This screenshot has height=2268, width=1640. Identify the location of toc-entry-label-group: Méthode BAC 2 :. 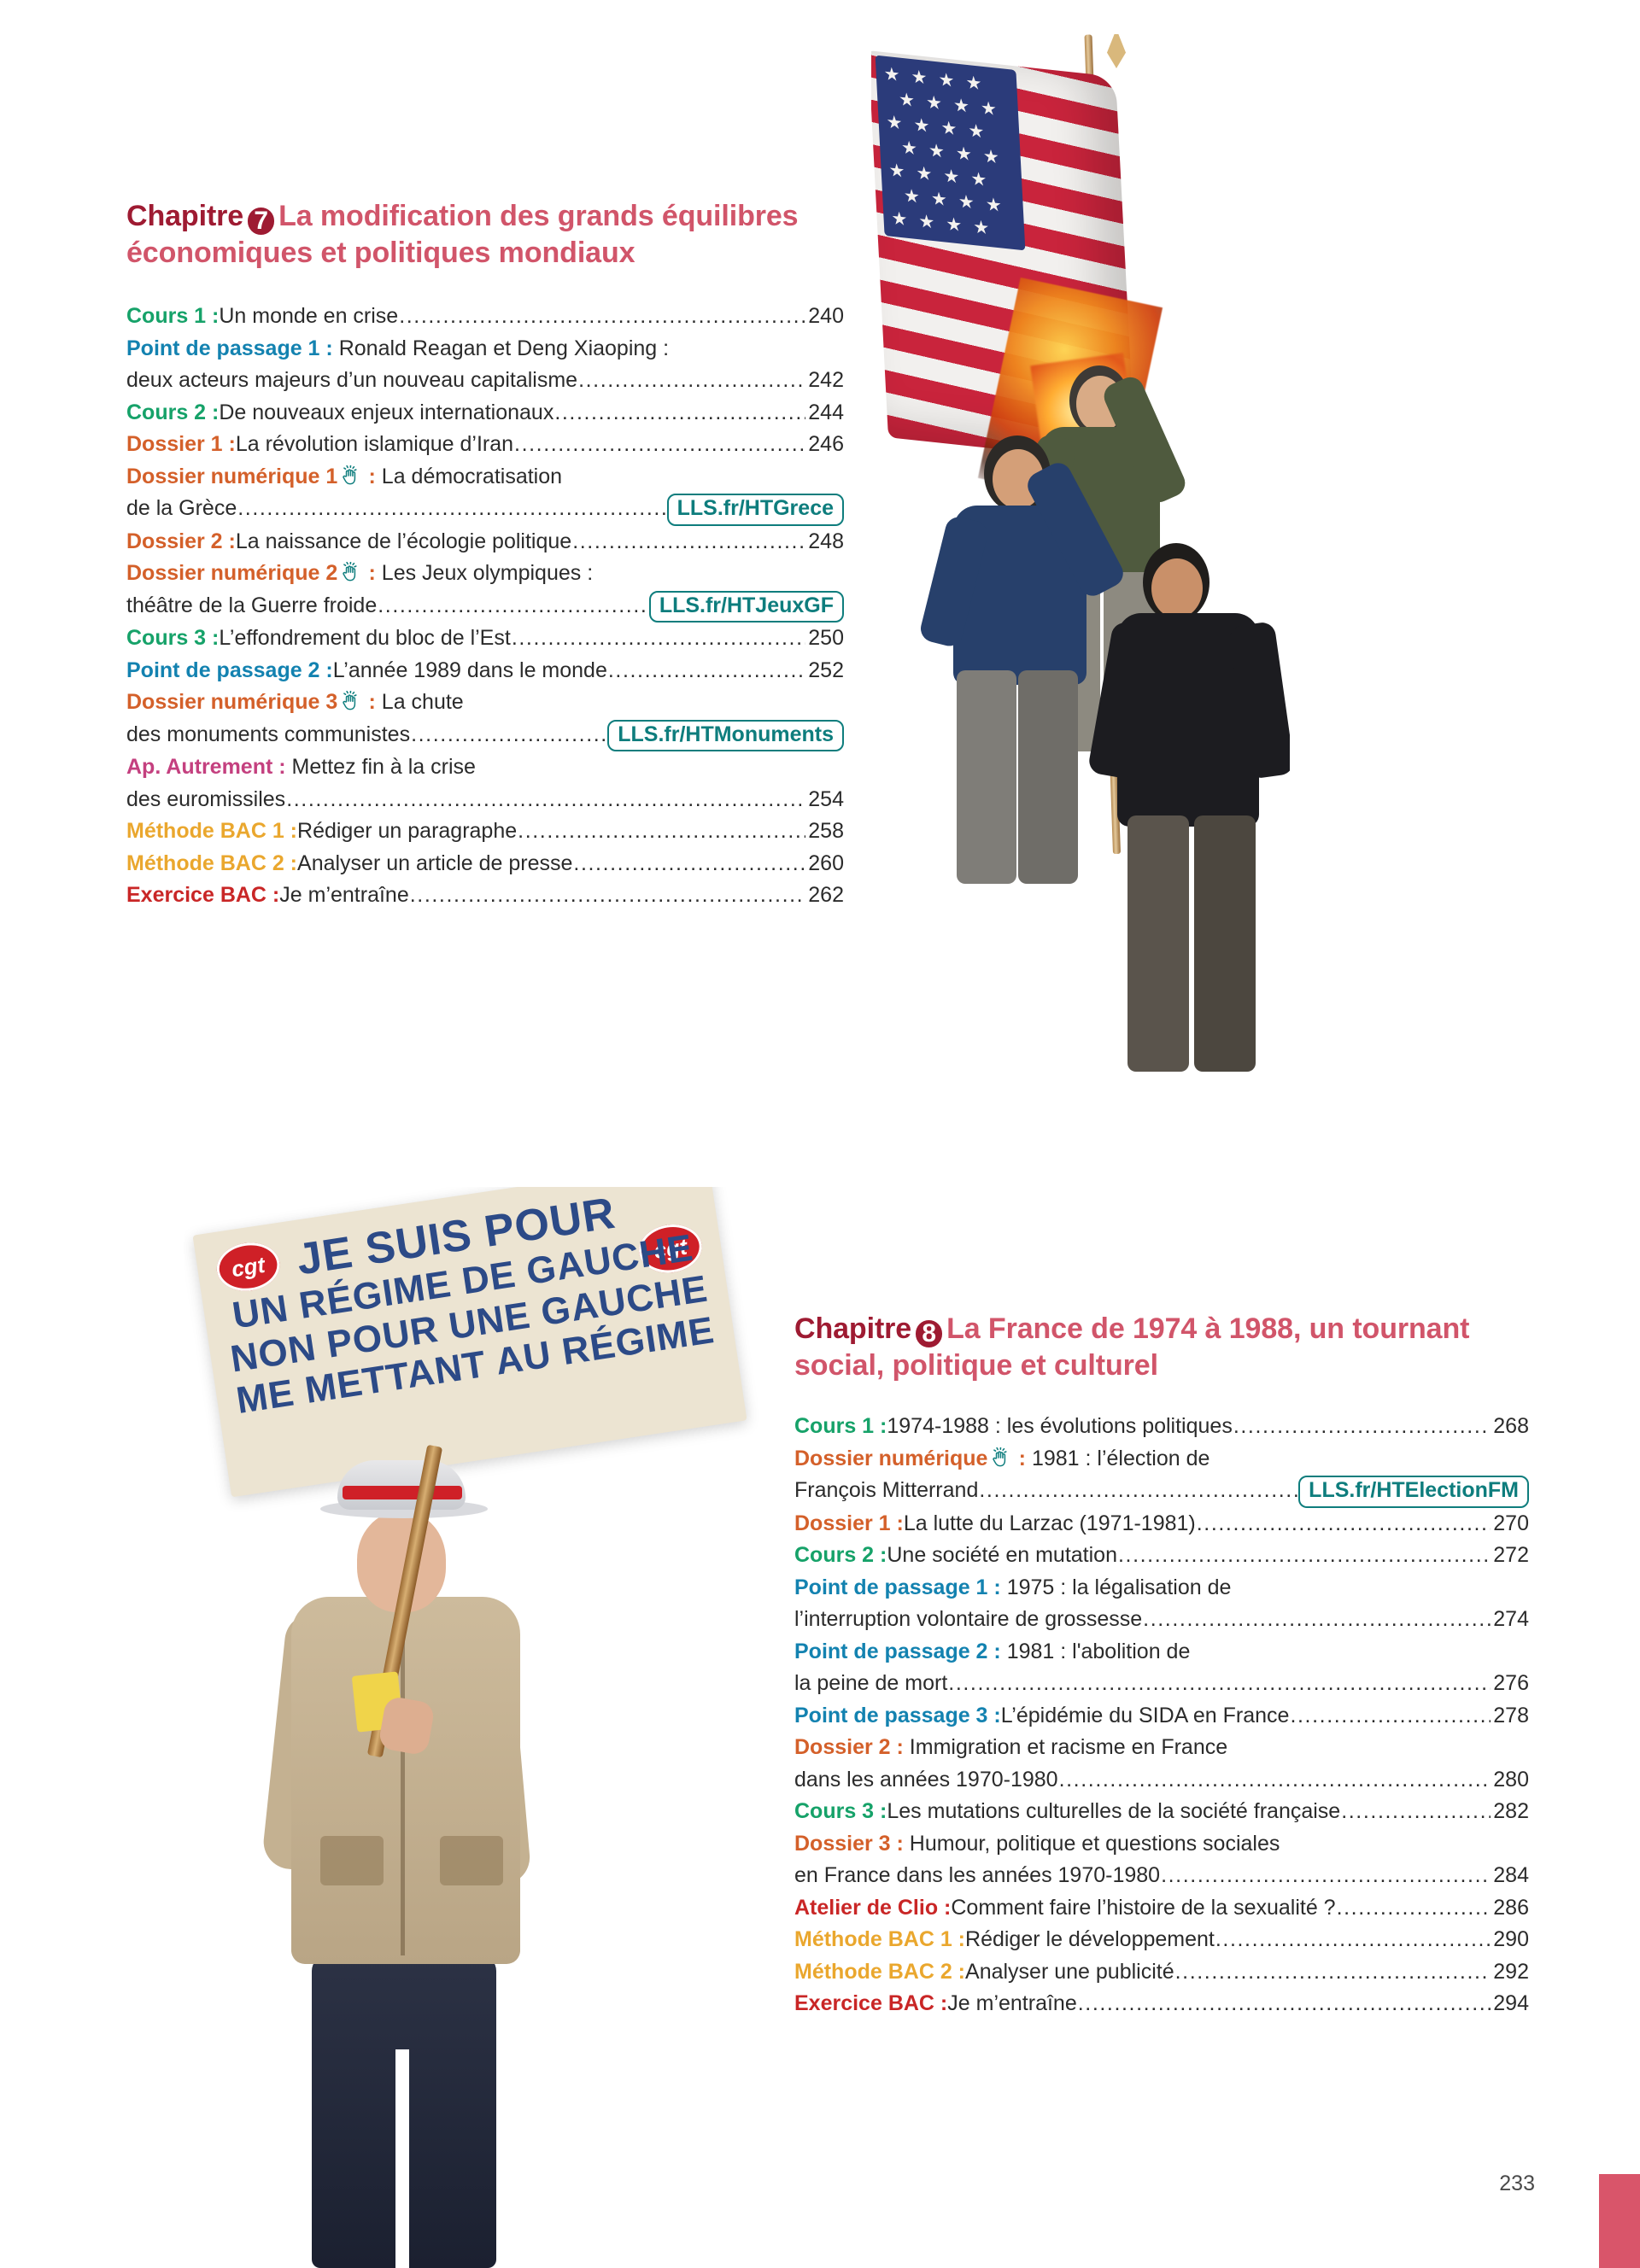
(211, 864).